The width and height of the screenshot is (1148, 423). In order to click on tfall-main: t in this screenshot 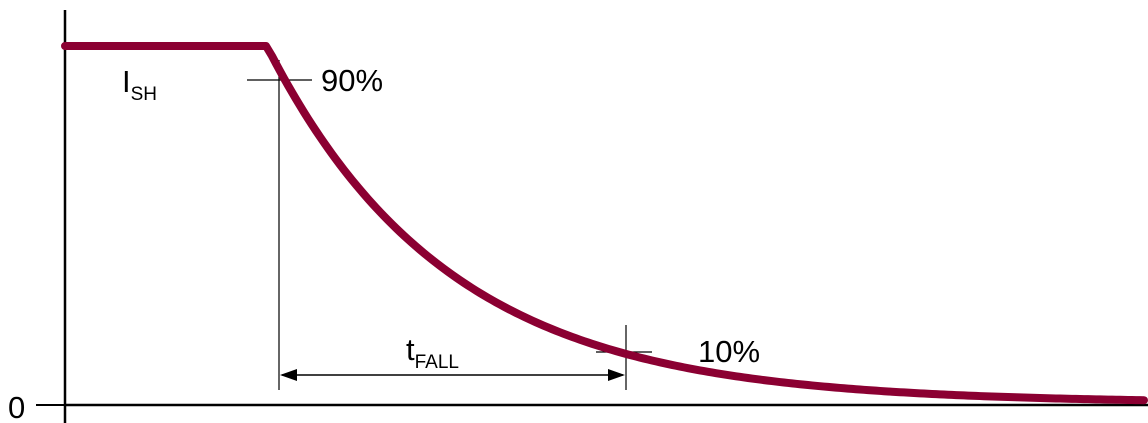, I will do `click(410, 349)`.